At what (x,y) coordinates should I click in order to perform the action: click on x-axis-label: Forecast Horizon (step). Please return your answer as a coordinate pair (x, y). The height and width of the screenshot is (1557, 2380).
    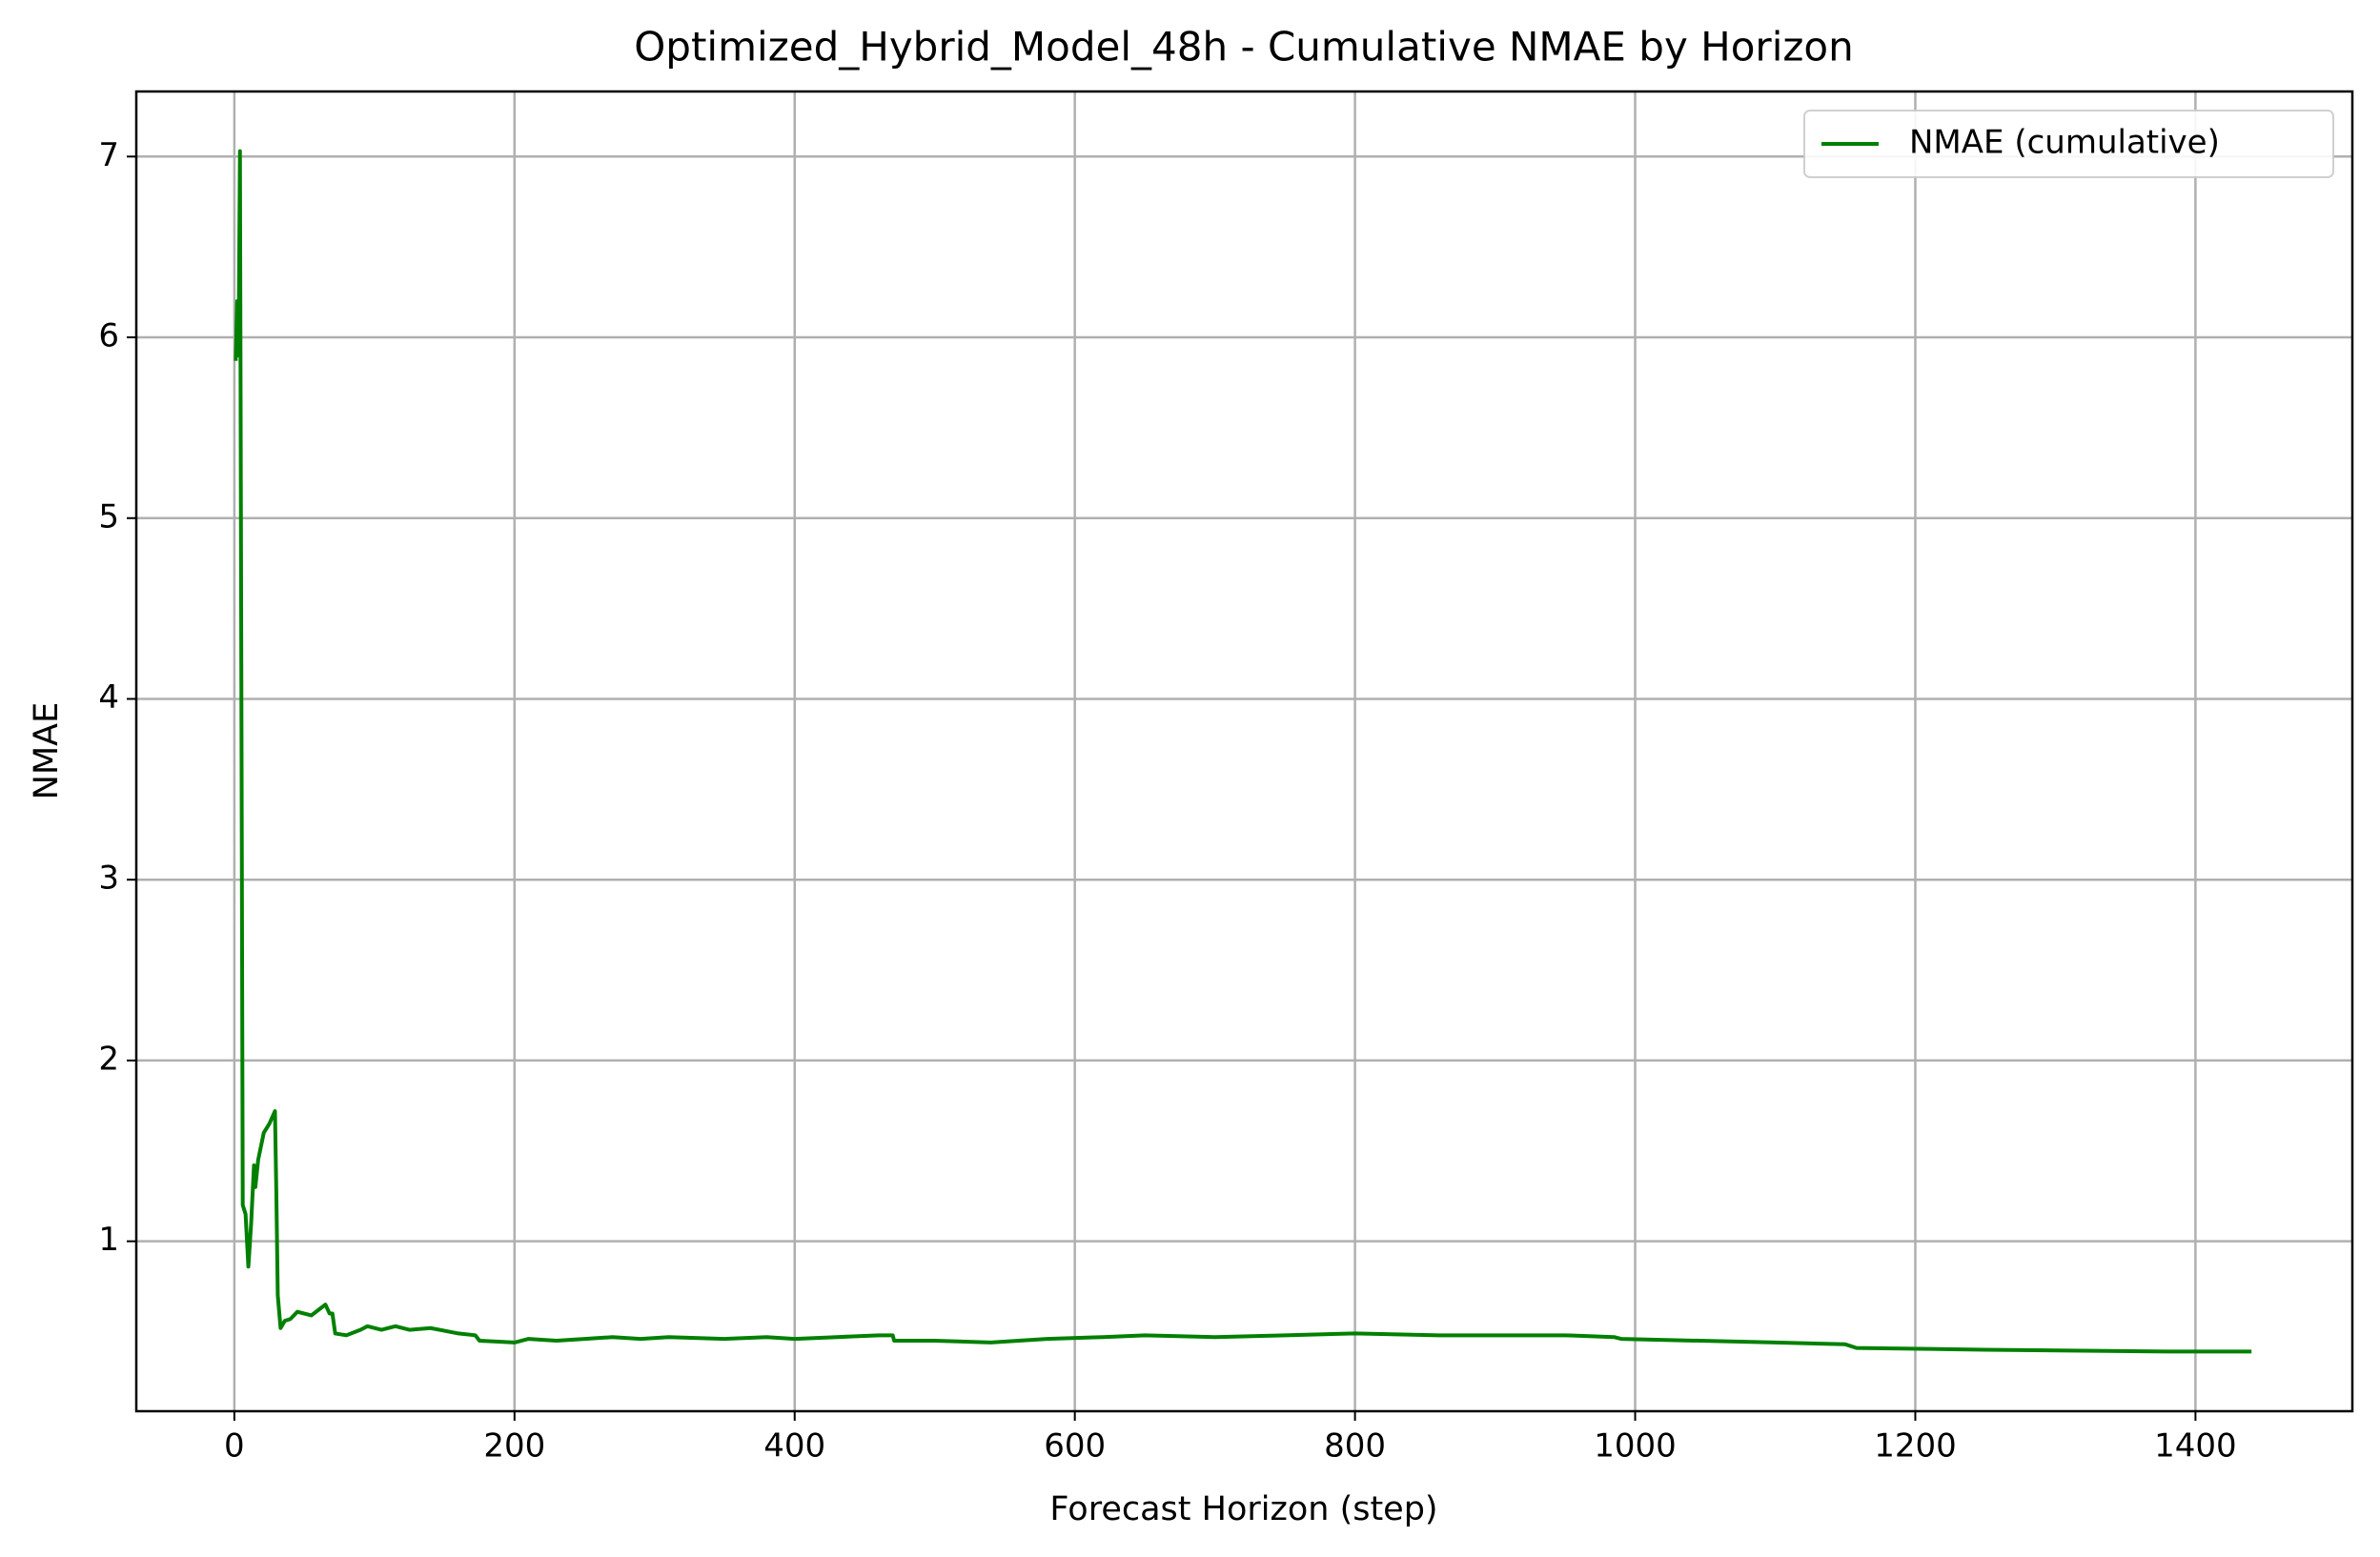
    Looking at the image, I should click on (1243, 1509).